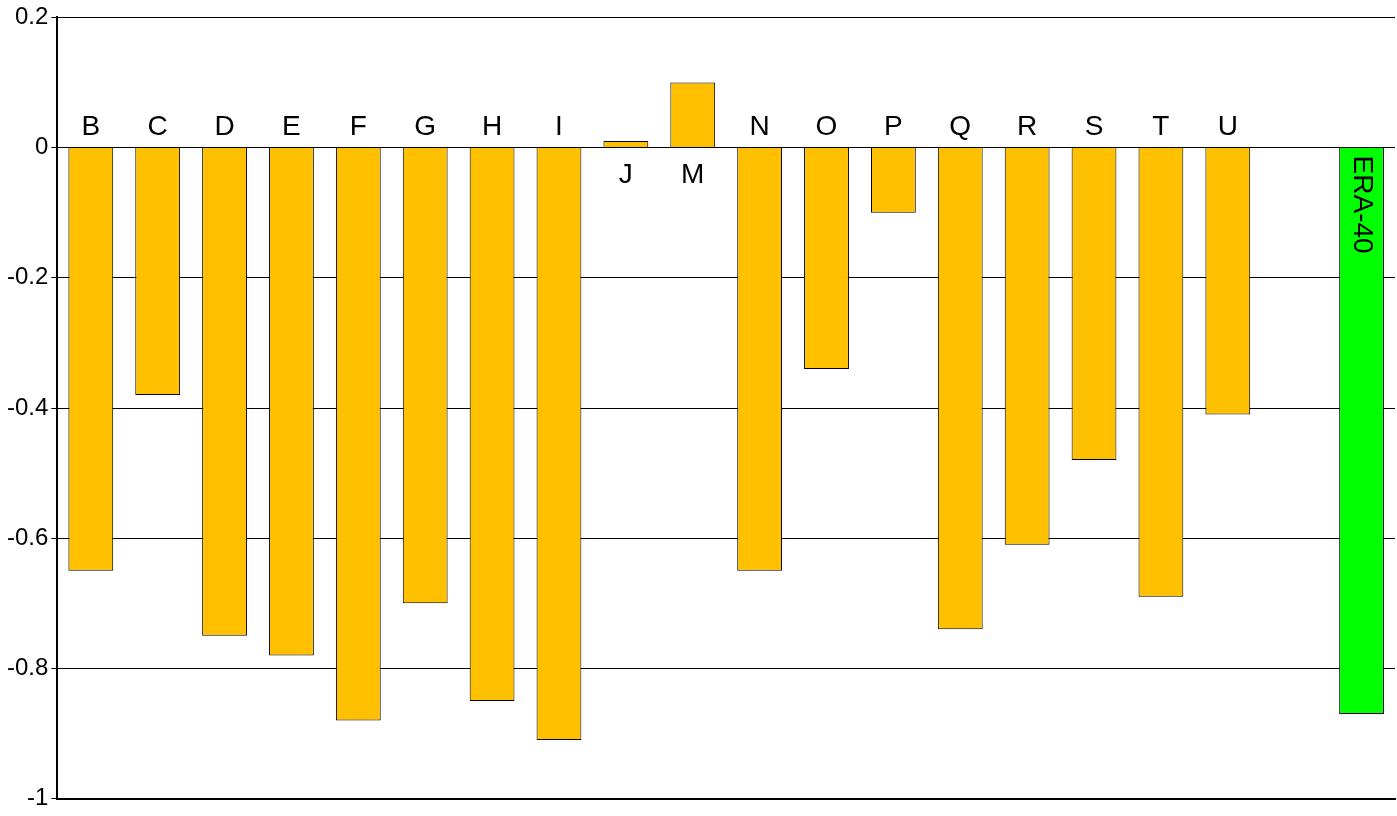  What do you see at coordinates (38, 797) in the screenshot?
I see `y-tick-label: -1` at bounding box center [38, 797].